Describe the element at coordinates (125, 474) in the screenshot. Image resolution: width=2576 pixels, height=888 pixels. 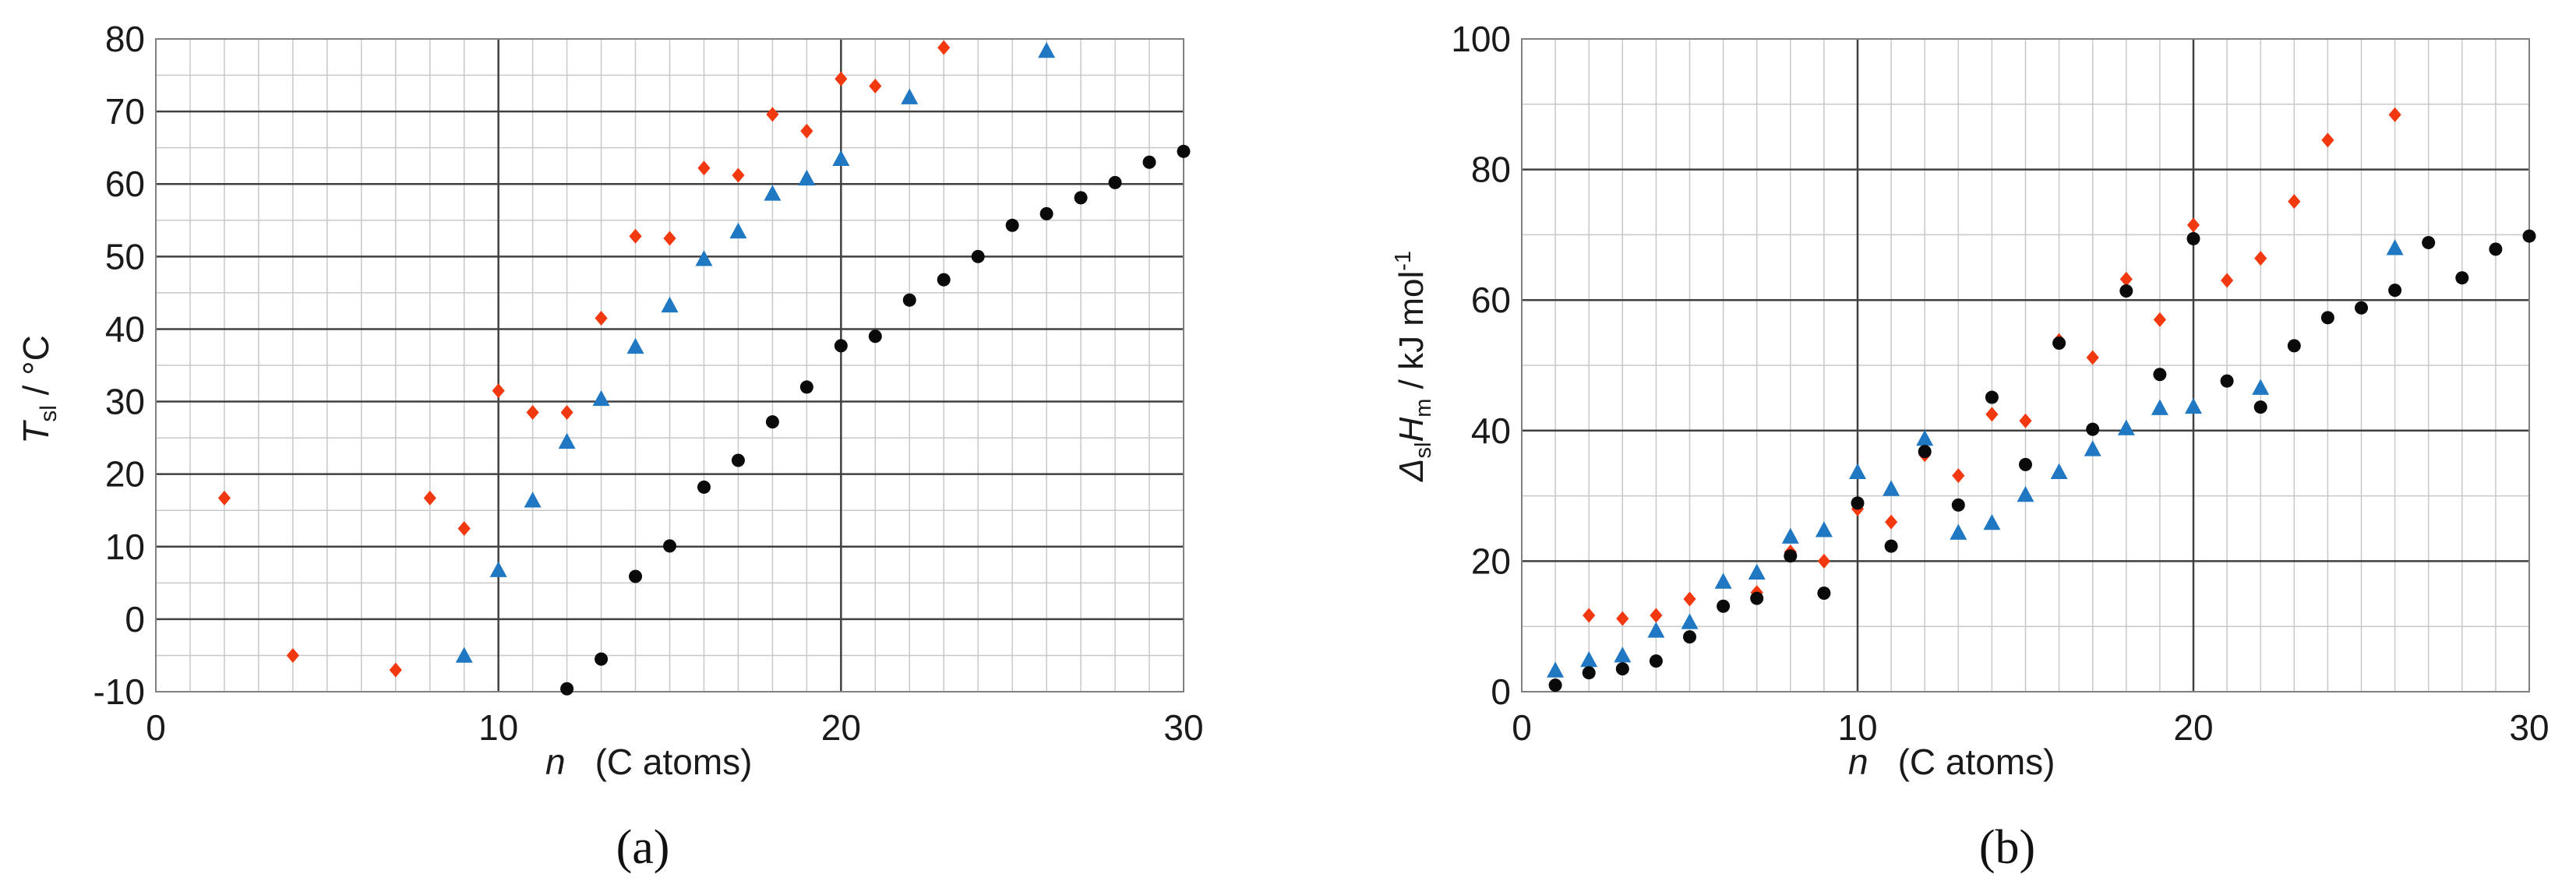
I see `panel-a-y-tick-label: 20` at that location.